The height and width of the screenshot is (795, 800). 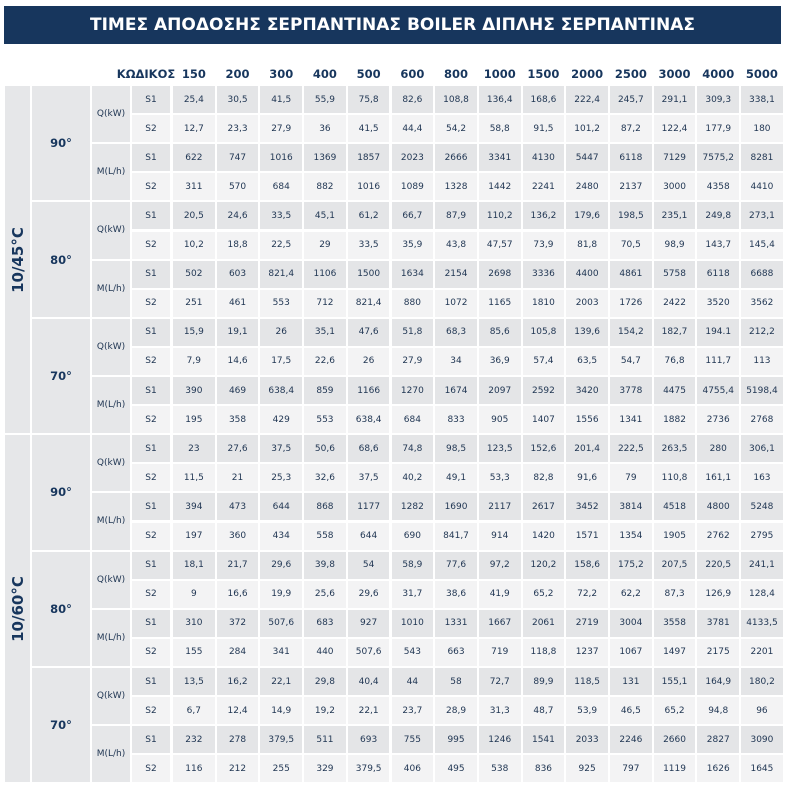 I want to click on cell: 54,7, so click(x=631, y=361).